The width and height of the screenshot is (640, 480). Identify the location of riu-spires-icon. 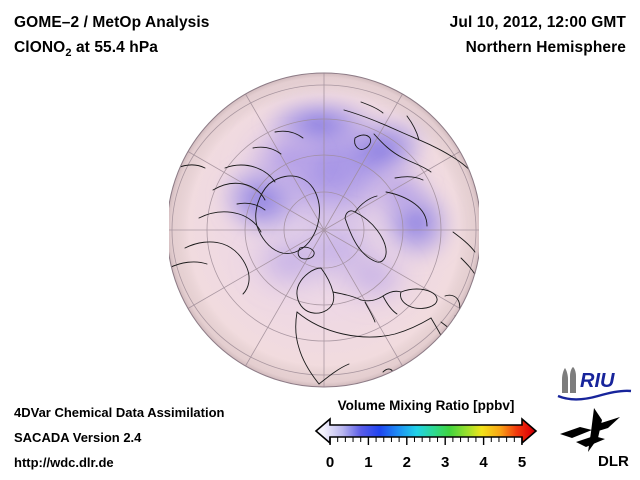
(569, 380).